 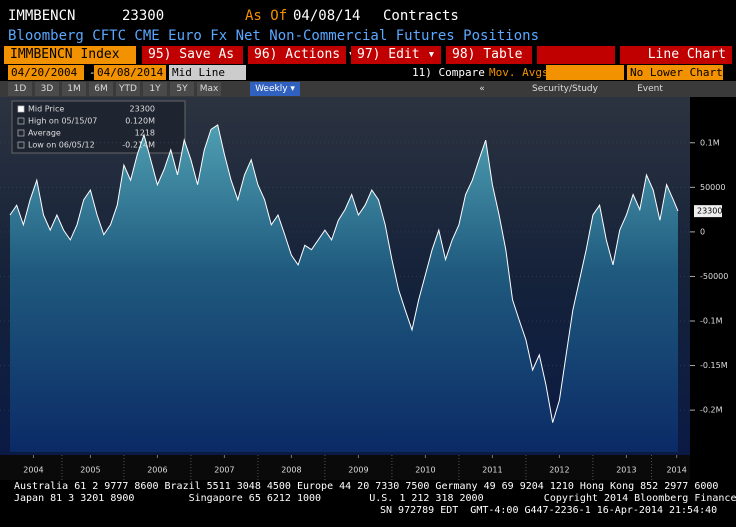 What do you see at coordinates (266, 16) in the screenshot?
I see `as-of-label: As Of` at bounding box center [266, 16].